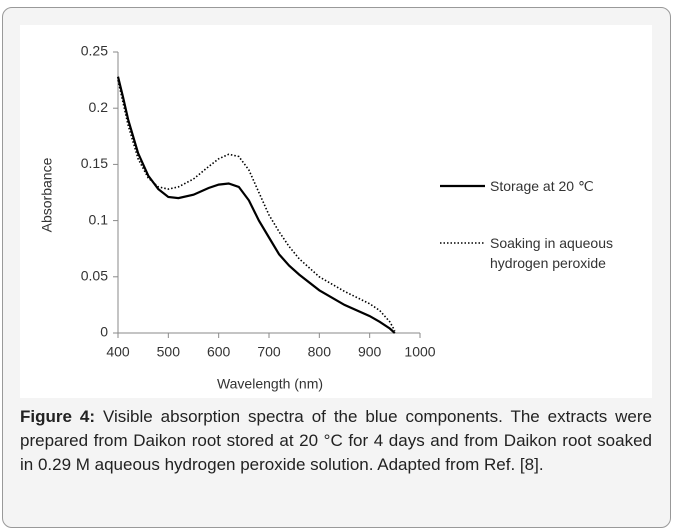  Describe the element at coordinates (269, 352) in the screenshot. I see `x-tick-label: 700` at that location.